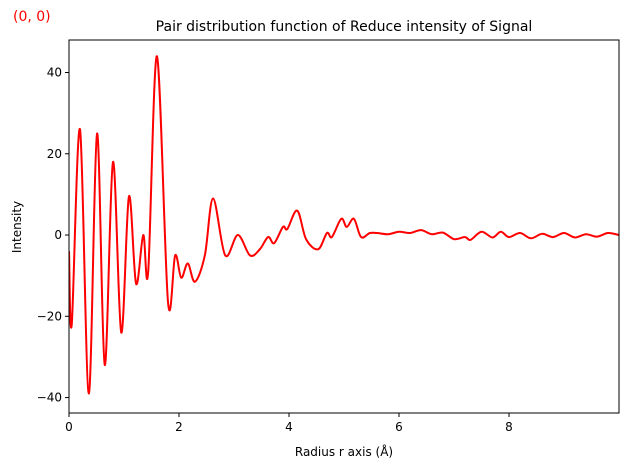 This screenshot has height=474, width=630. Describe the element at coordinates (49, 316) in the screenshot. I see `y-tick-label: −20` at that location.